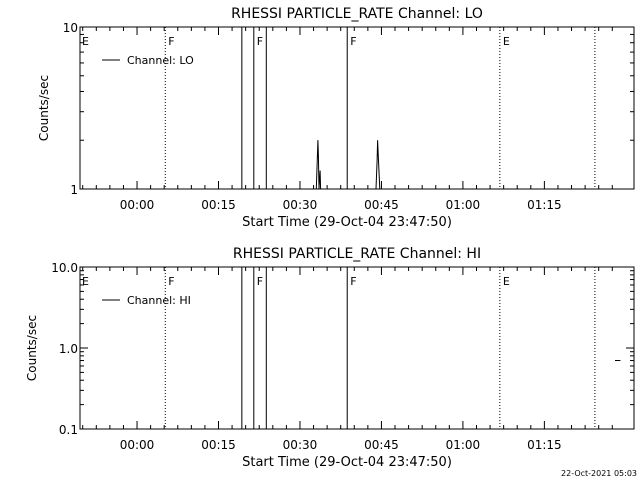  Describe the element at coordinates (64, 268) in the screenshot. I see `y-tick-label: 10.0` at that location.